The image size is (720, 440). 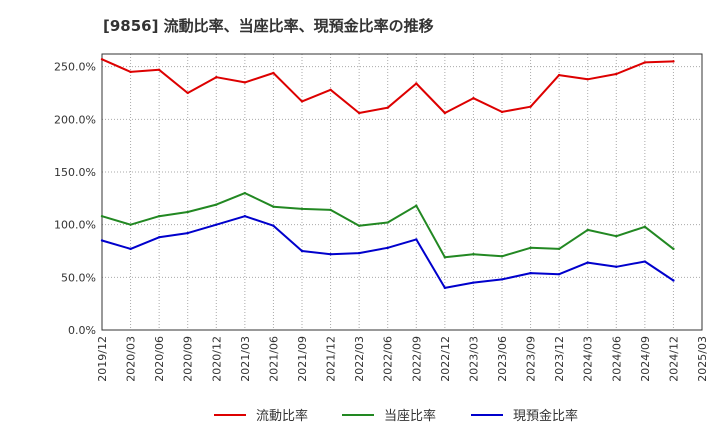 What do you see at coordinates (559, 359) in the screenshot?
I see `x-tick-label: 2023/12` at bounding box center [559, 359].